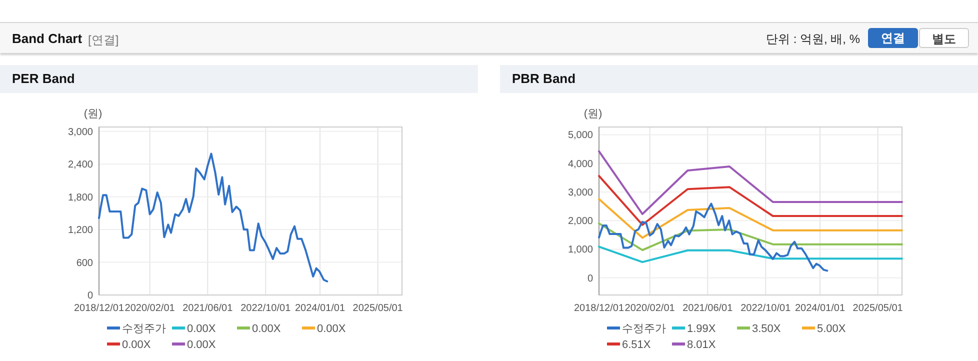  What do you see at coordinates (581, 222) in the screenshot?
I see `y-tick-label: 2,000` at bounding box center [581, 222].